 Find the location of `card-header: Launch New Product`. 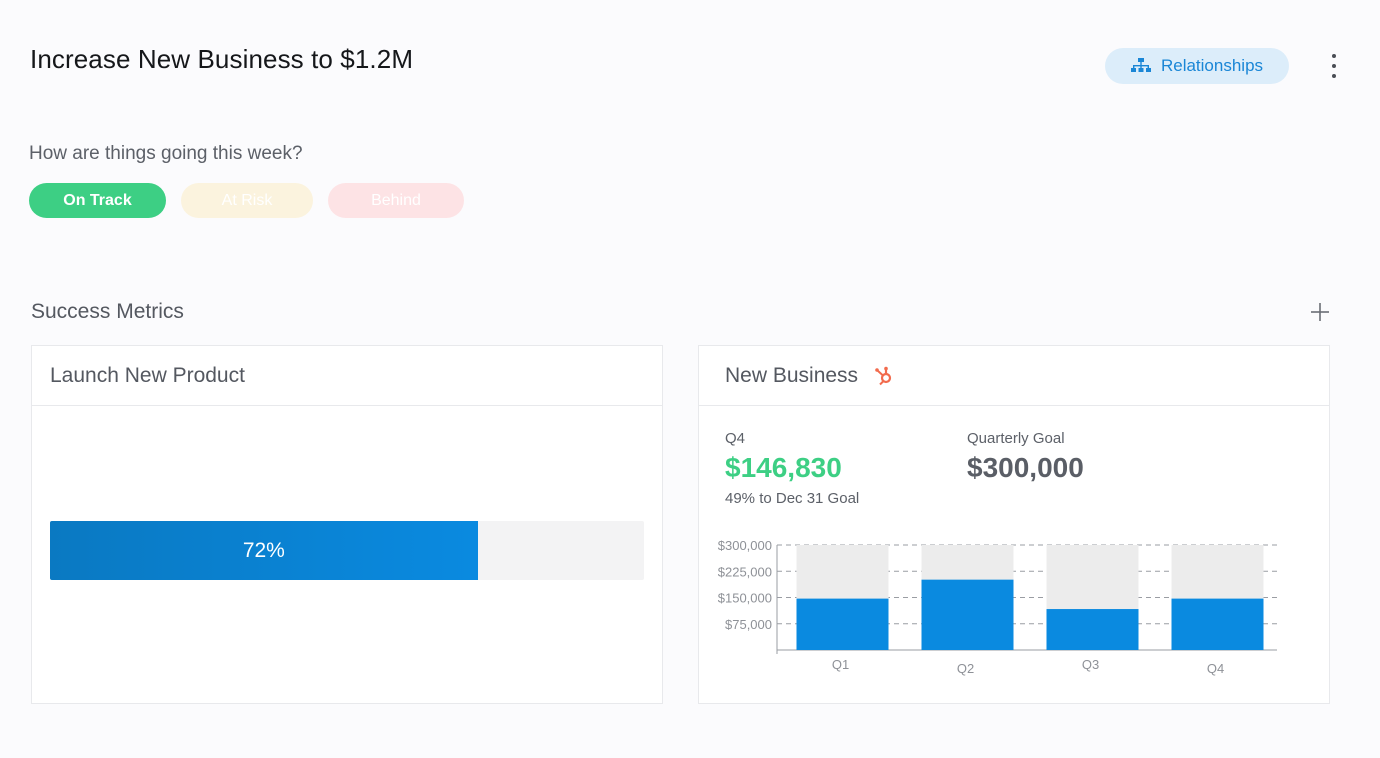

card-header: Launch New Product is located at coordinates (347, 376).